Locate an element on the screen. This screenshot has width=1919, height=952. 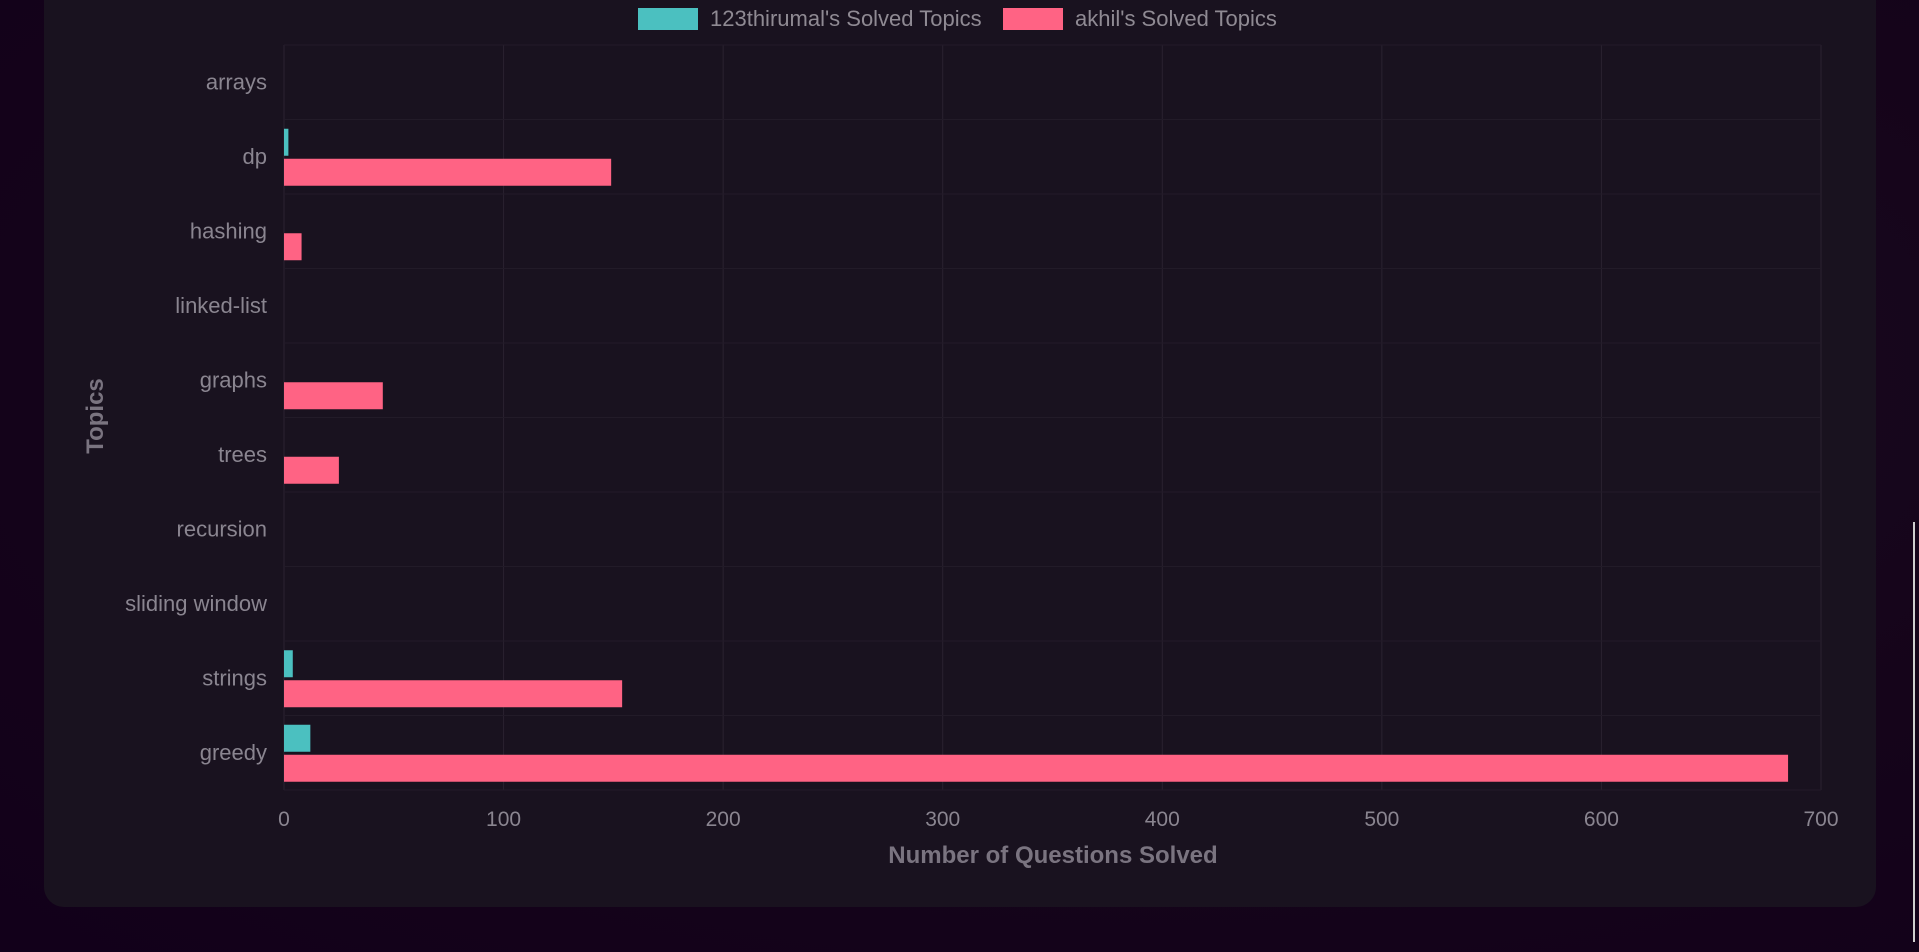
x-tick-label: 200 is located at coordinates (723, 819).